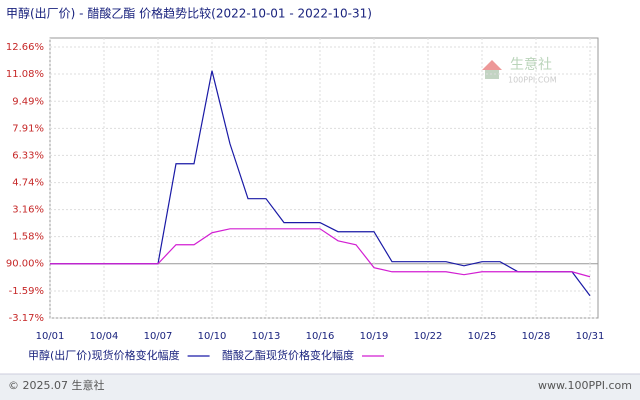  Describe the element at coordinates (56, 385) in the screenshot. I see `footer-left: © 2025.07 生意社` at that location.